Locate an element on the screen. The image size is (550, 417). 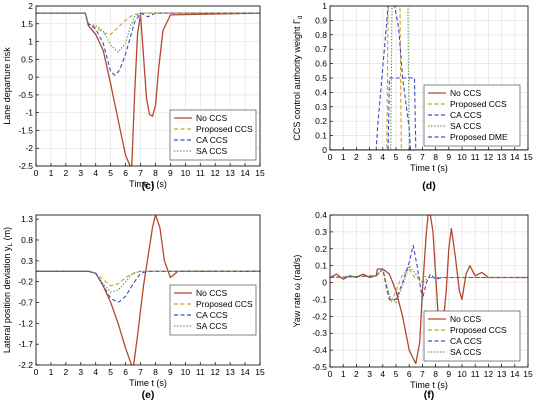
y-tick-label: -0.5 is located at coordinates (25, 95).